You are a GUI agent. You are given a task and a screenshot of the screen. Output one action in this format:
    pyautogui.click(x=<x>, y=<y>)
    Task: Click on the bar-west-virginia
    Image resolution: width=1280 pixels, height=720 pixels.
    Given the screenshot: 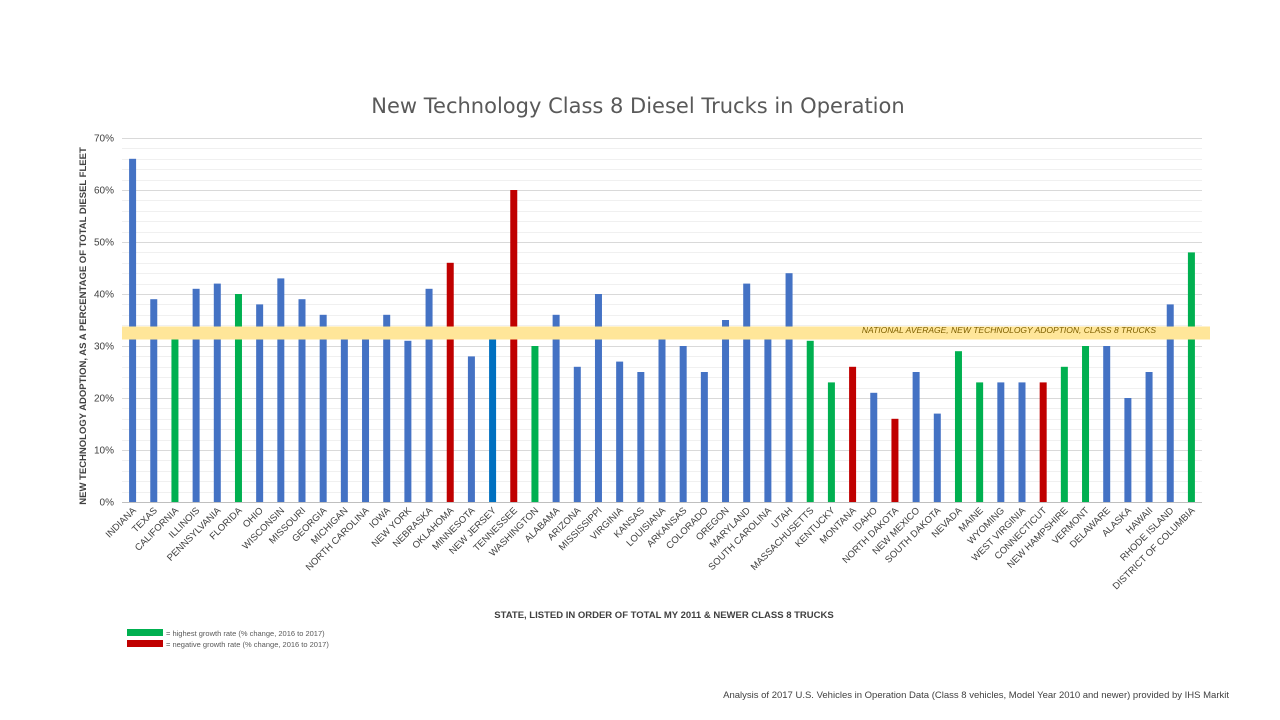 What is the action you would take?
    pyautogui.click(x=1022, y=442)
    